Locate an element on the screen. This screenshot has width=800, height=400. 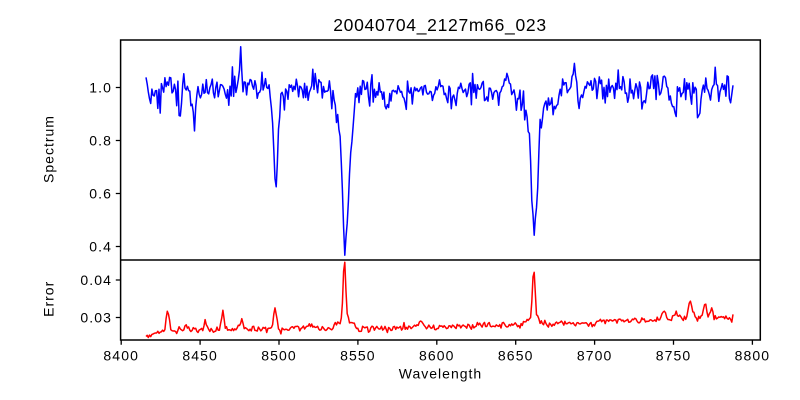
svg-text: Error is located at coordinates (49, 299).